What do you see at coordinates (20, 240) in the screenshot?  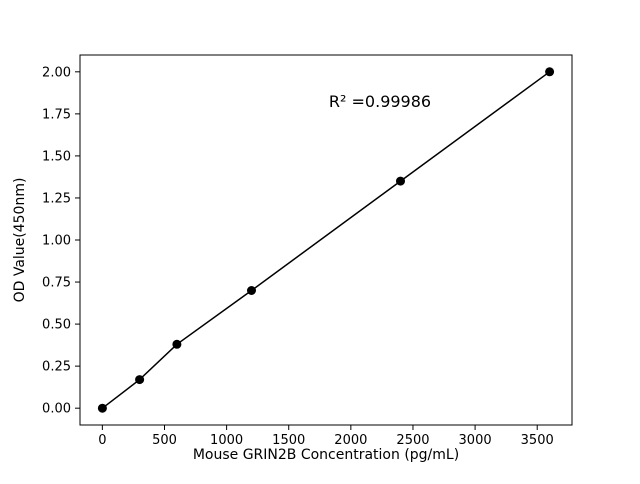 I see `y-axis-label: OD Value(450nm)` at bounding box center [20, 240].